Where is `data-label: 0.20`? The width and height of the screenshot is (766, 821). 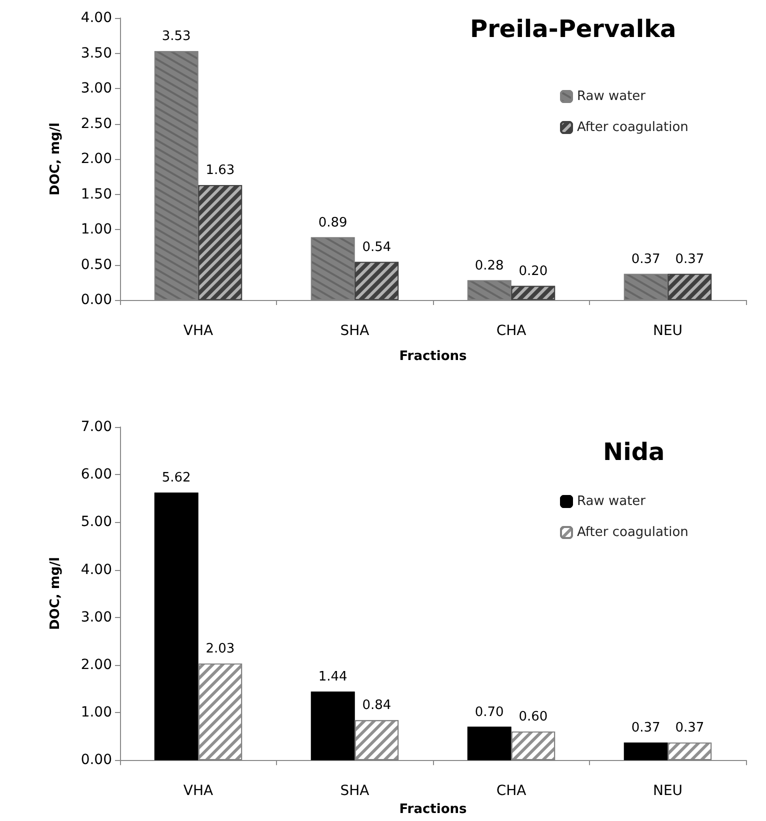
data-label: 0.20 is located at coordinates (533, 271).